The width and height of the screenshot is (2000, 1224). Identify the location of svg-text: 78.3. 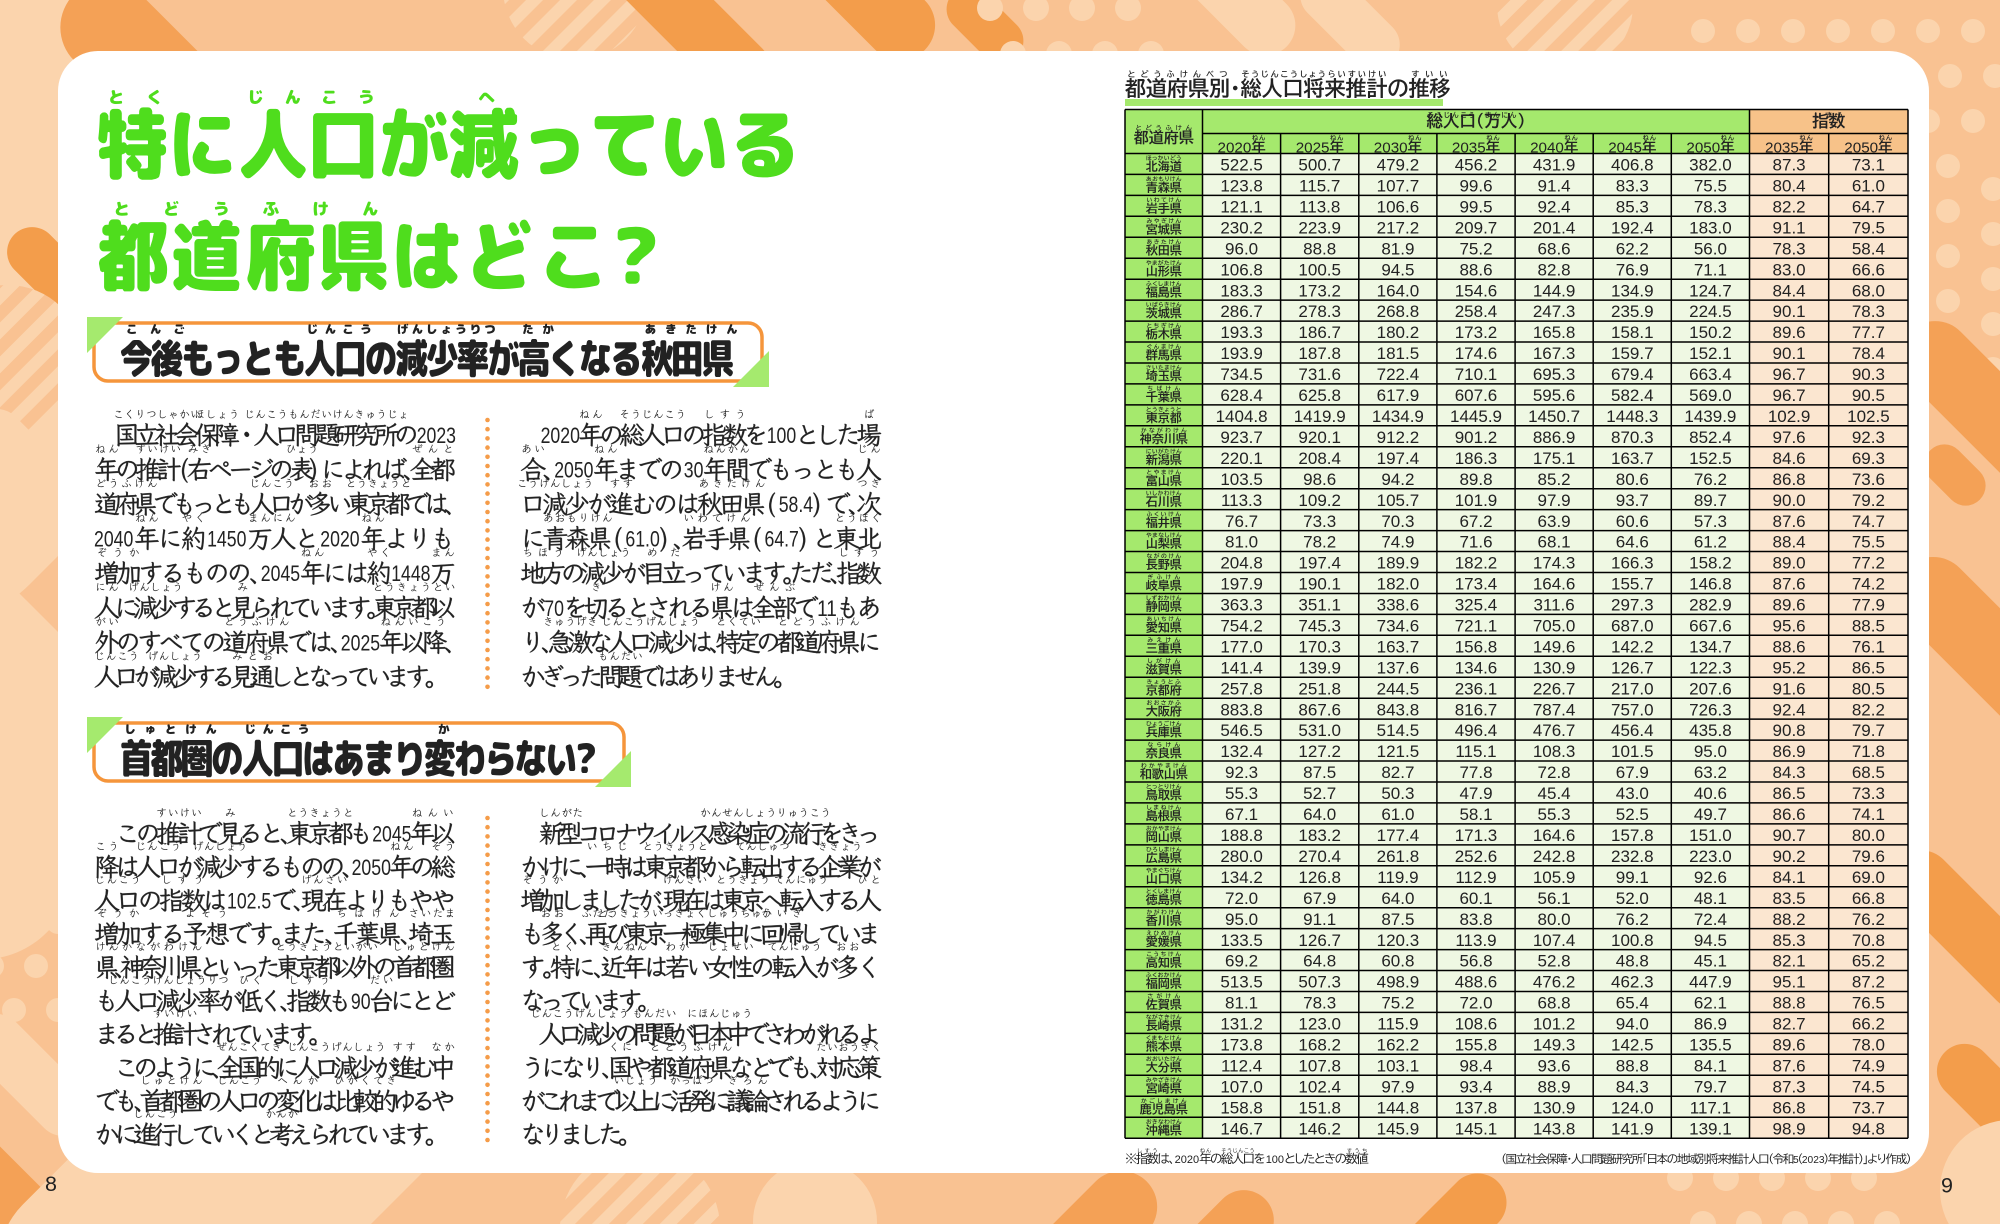
(1710, 207).